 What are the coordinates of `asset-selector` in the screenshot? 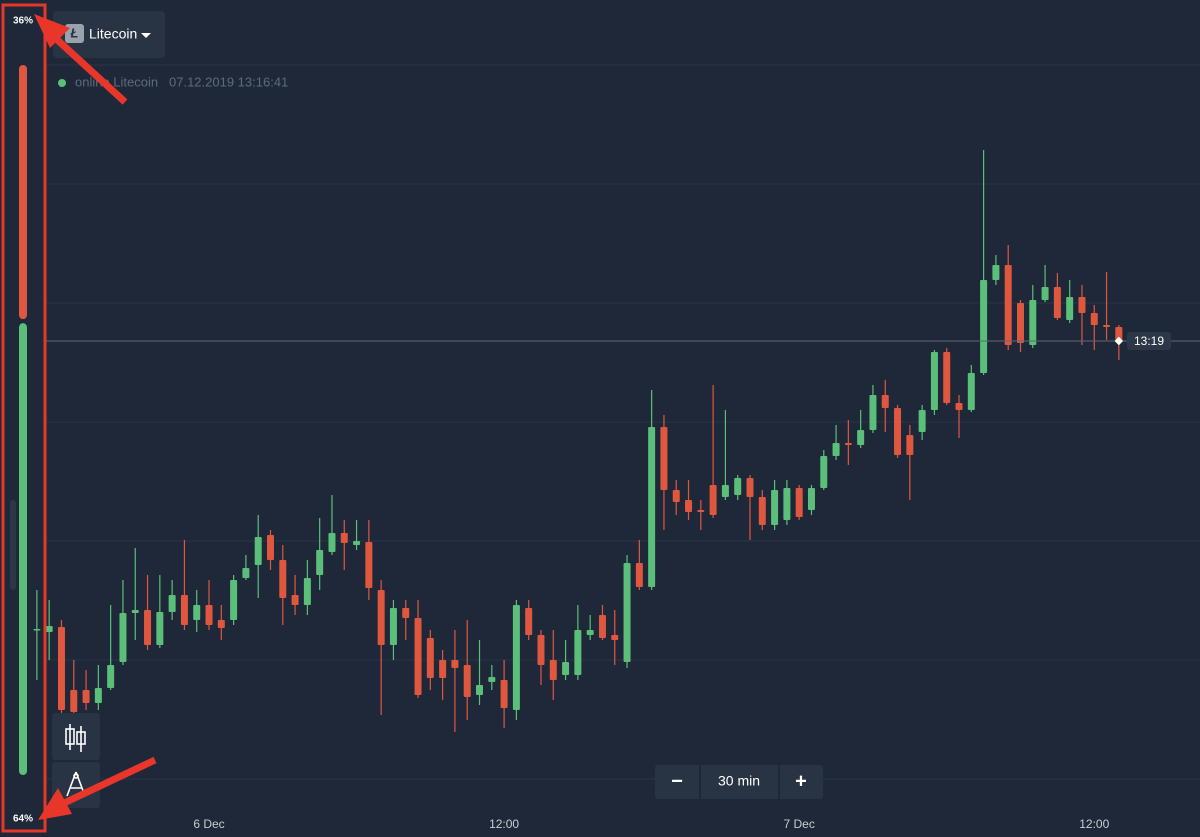 It's located at (109, 34).